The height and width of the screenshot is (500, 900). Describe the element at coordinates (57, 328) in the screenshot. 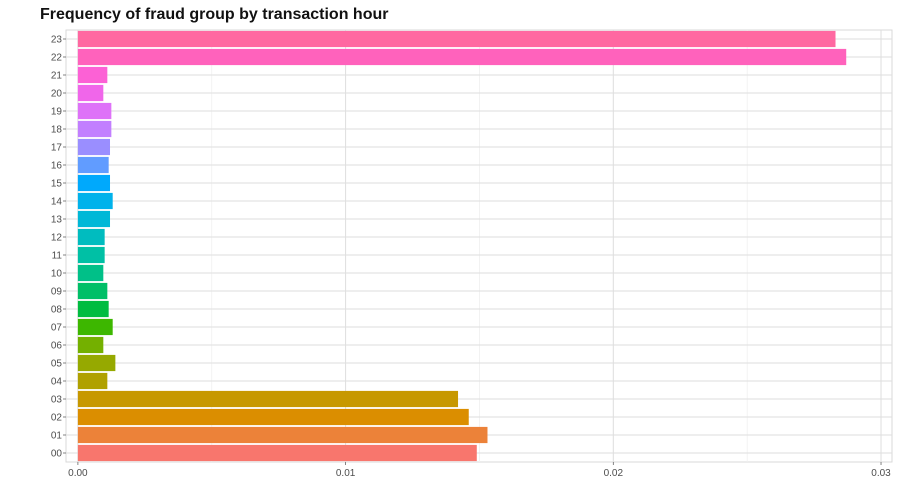

I see `y-tick-label: 07` at that location.